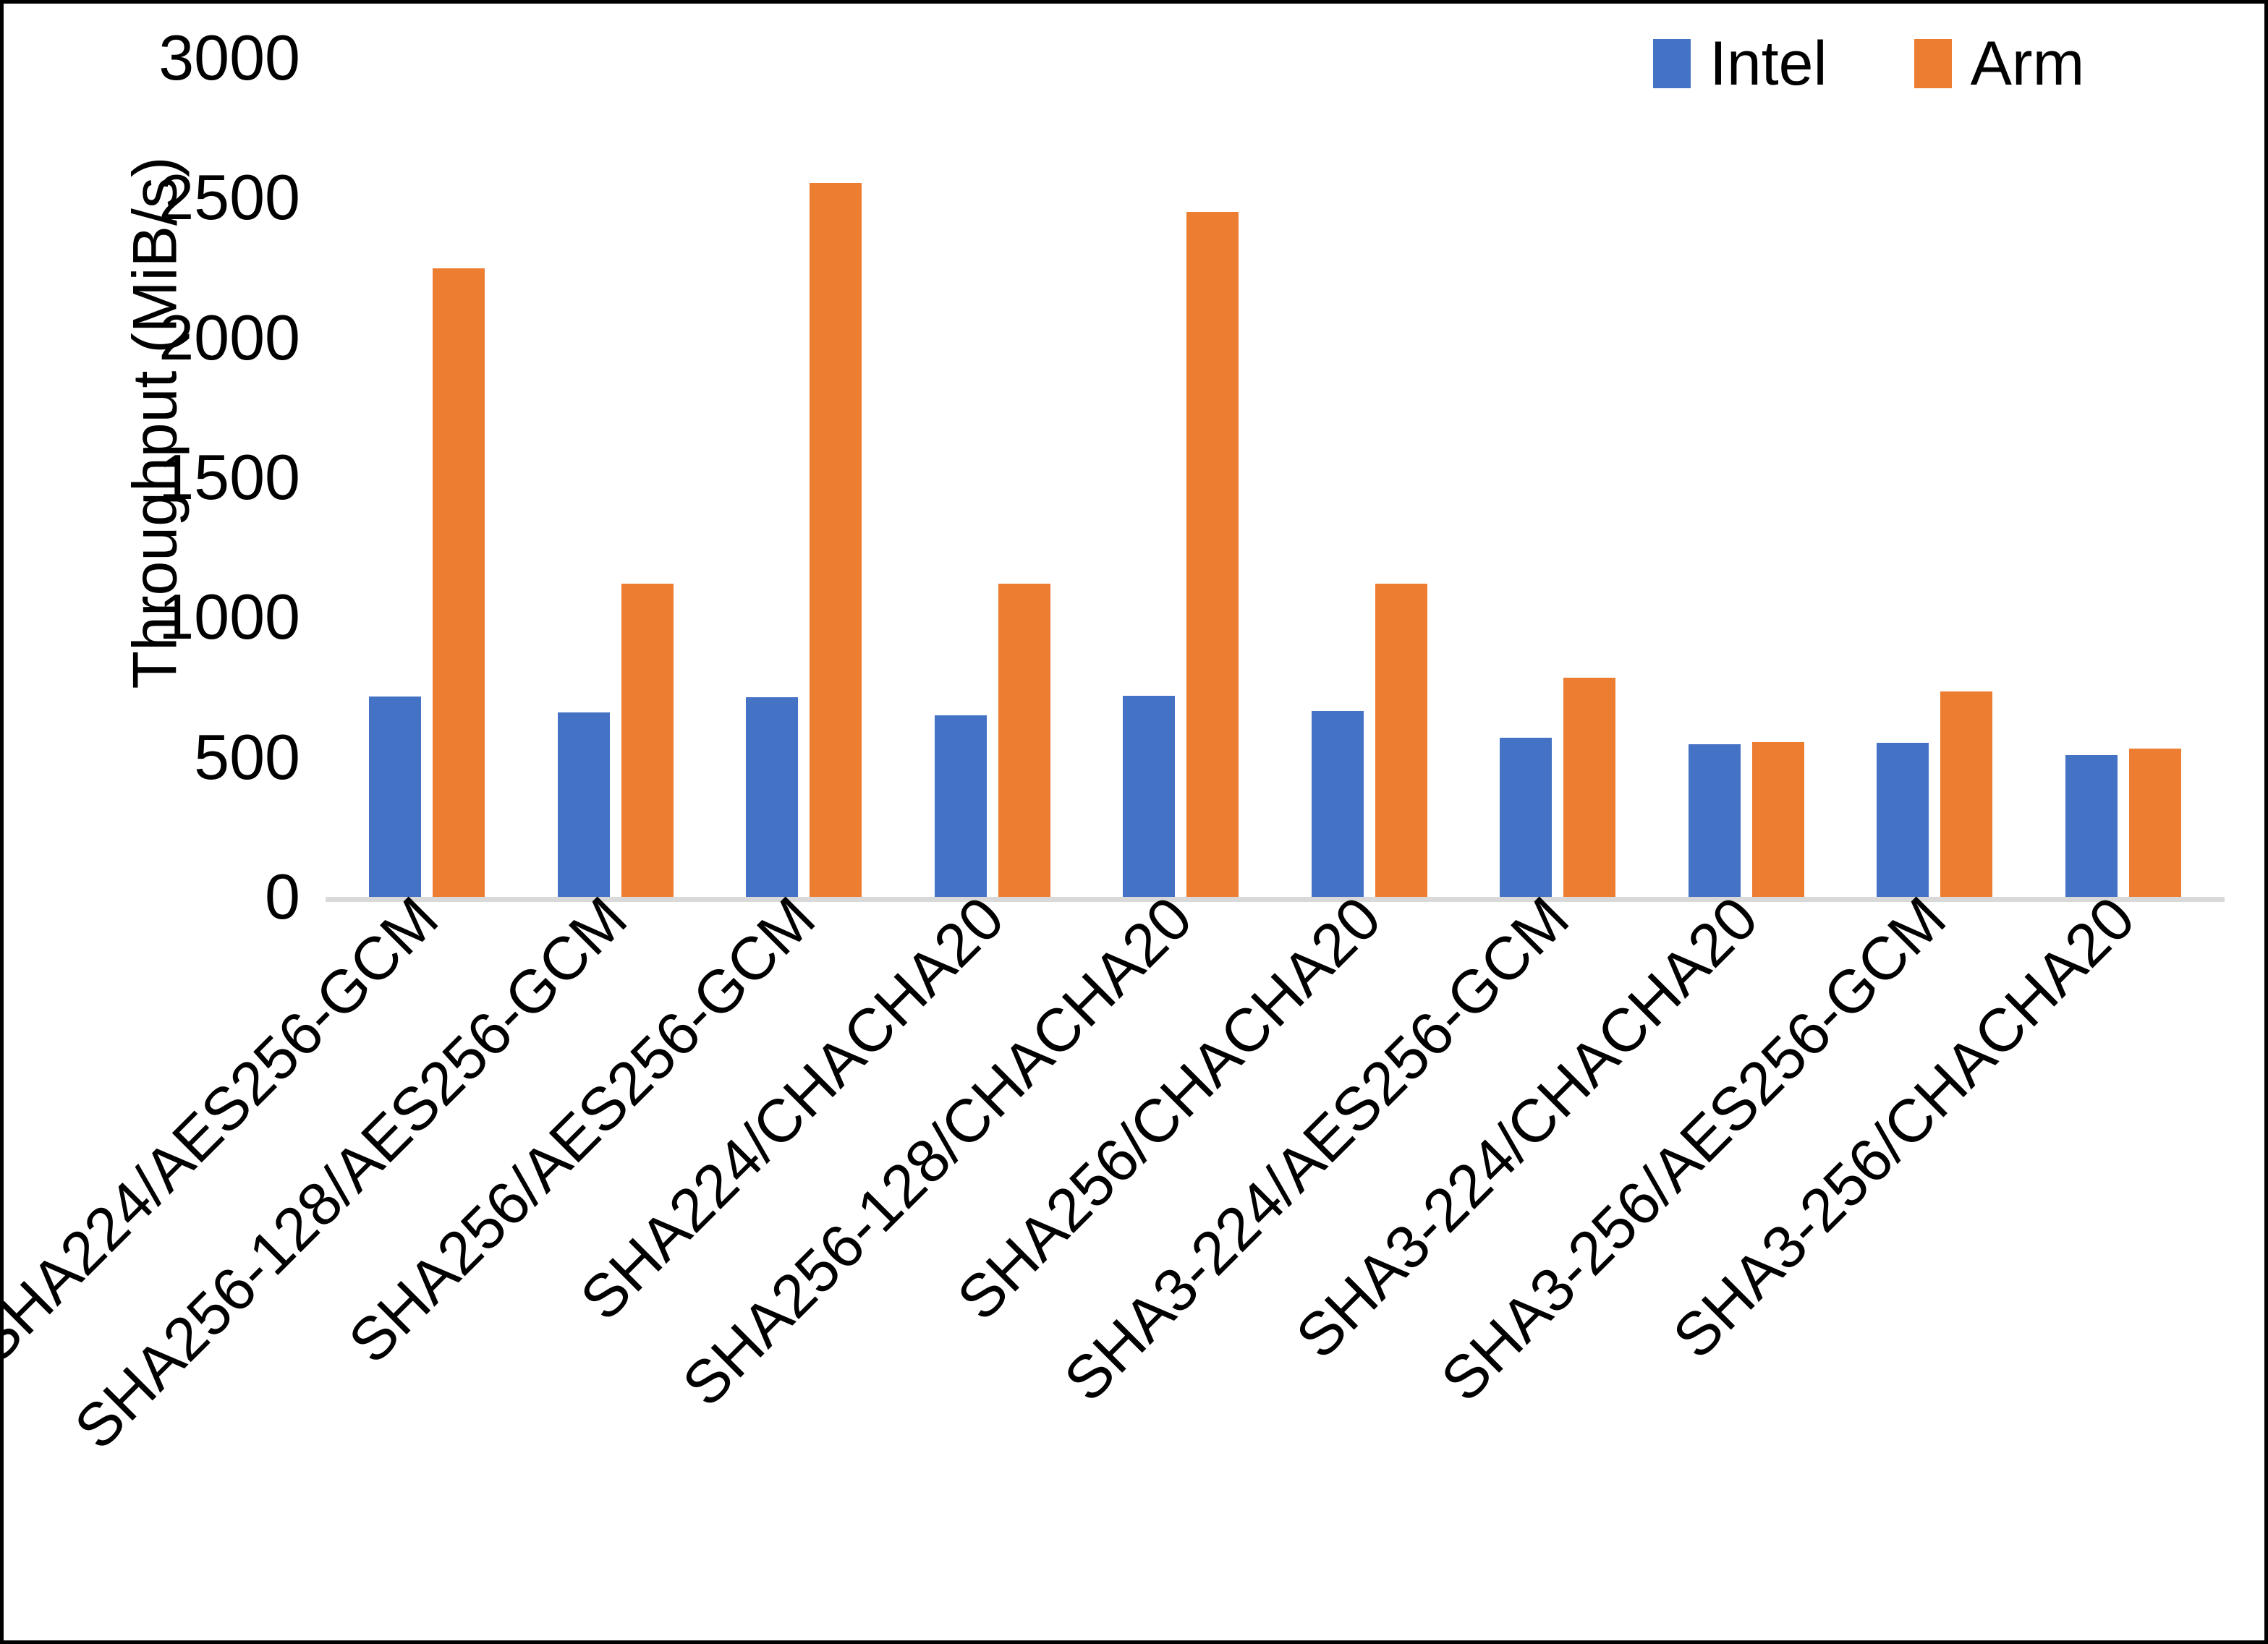 This screenshot has width=2268, height=1644. I want to click on y-axis-tick-500: 500, so click(247, 756).